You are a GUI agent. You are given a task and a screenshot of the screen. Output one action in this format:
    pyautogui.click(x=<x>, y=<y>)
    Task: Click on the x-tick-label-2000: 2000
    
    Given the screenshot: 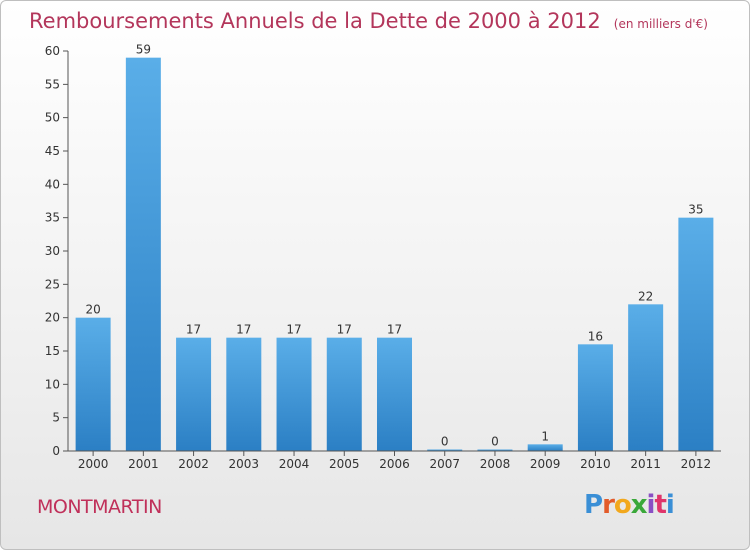 What is the action you would take?
    pyautogui.click(x=93, y=464)
    